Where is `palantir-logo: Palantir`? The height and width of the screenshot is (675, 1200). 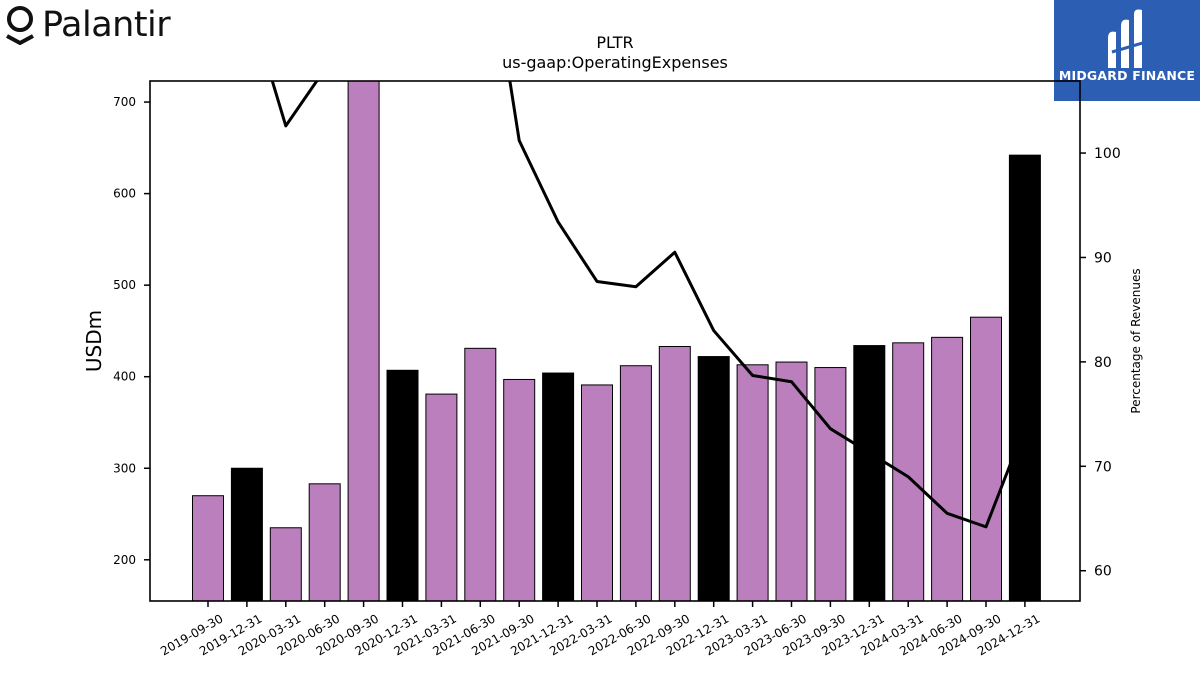 palantir-logo: Palantir is located at coordinates (87, 25).